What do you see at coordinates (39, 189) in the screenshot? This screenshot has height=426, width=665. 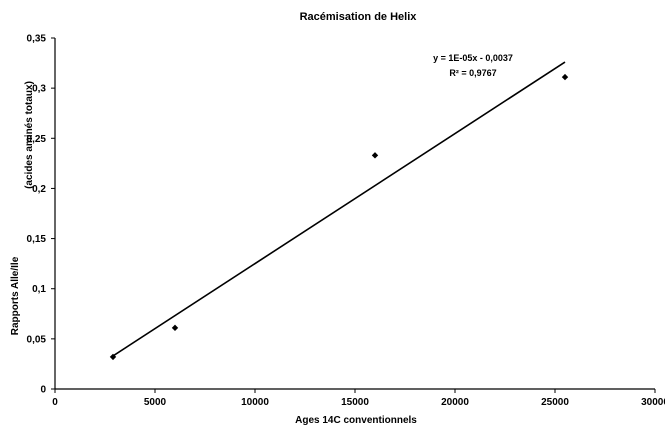 I see `y-tick-label: 0,2` at bounding box center [39, 189].